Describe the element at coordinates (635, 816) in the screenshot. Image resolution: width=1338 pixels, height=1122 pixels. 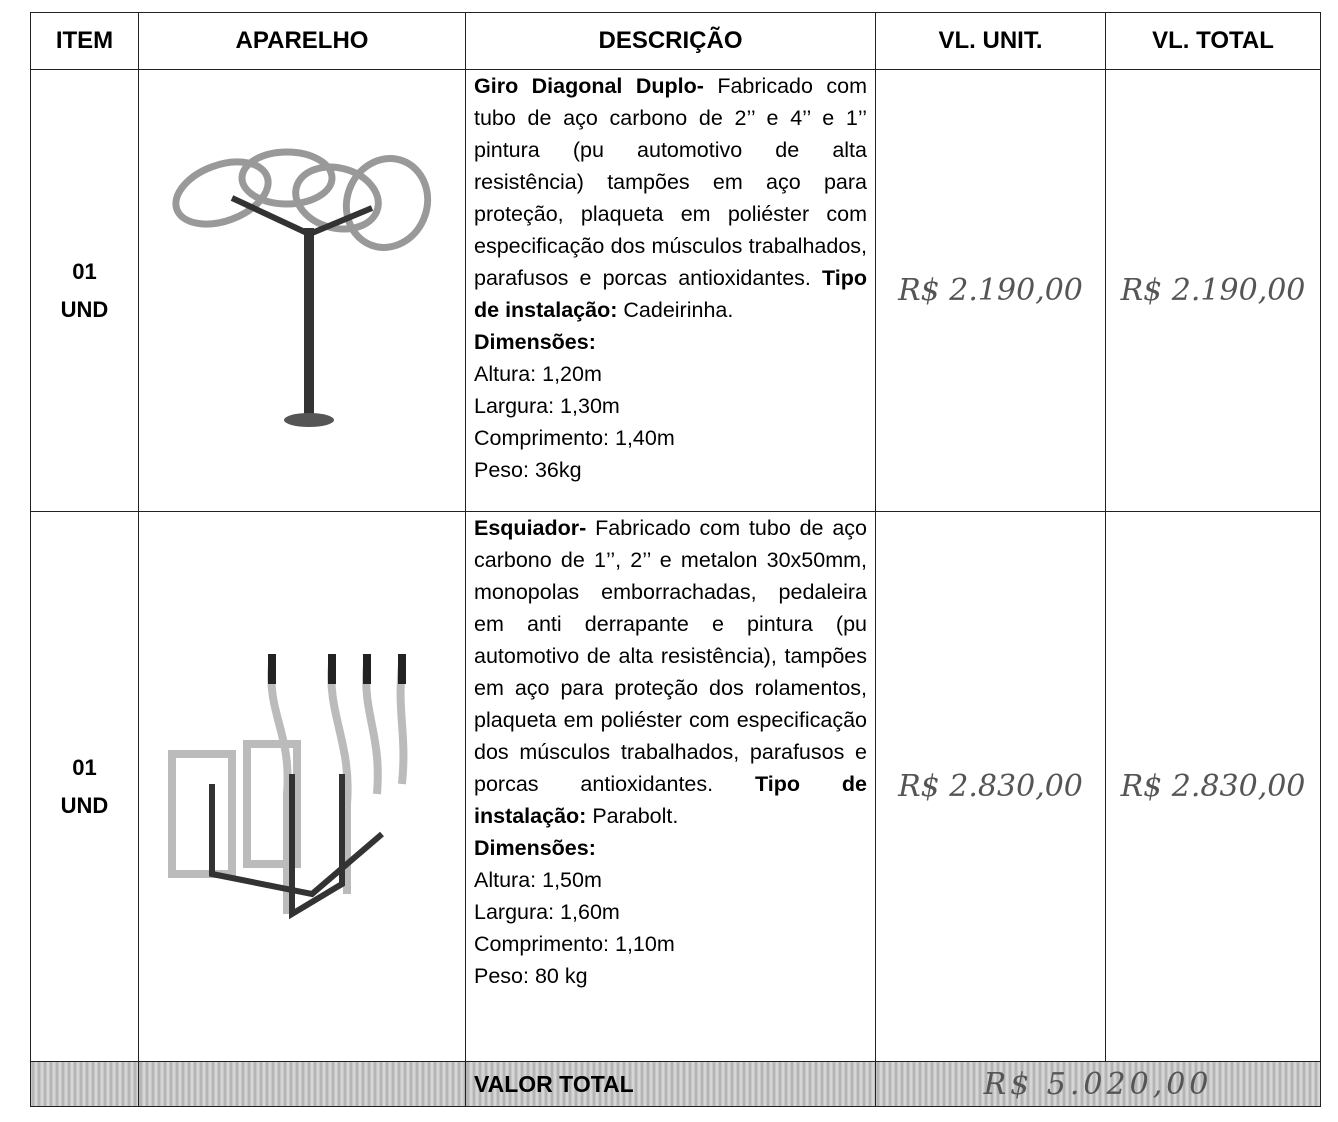
I see `install-value: Parabolt.` at that location.